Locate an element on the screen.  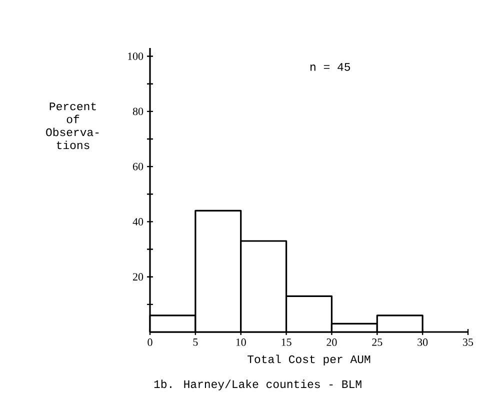
y-tick-label: 100 is located at coordinates (136, 56).